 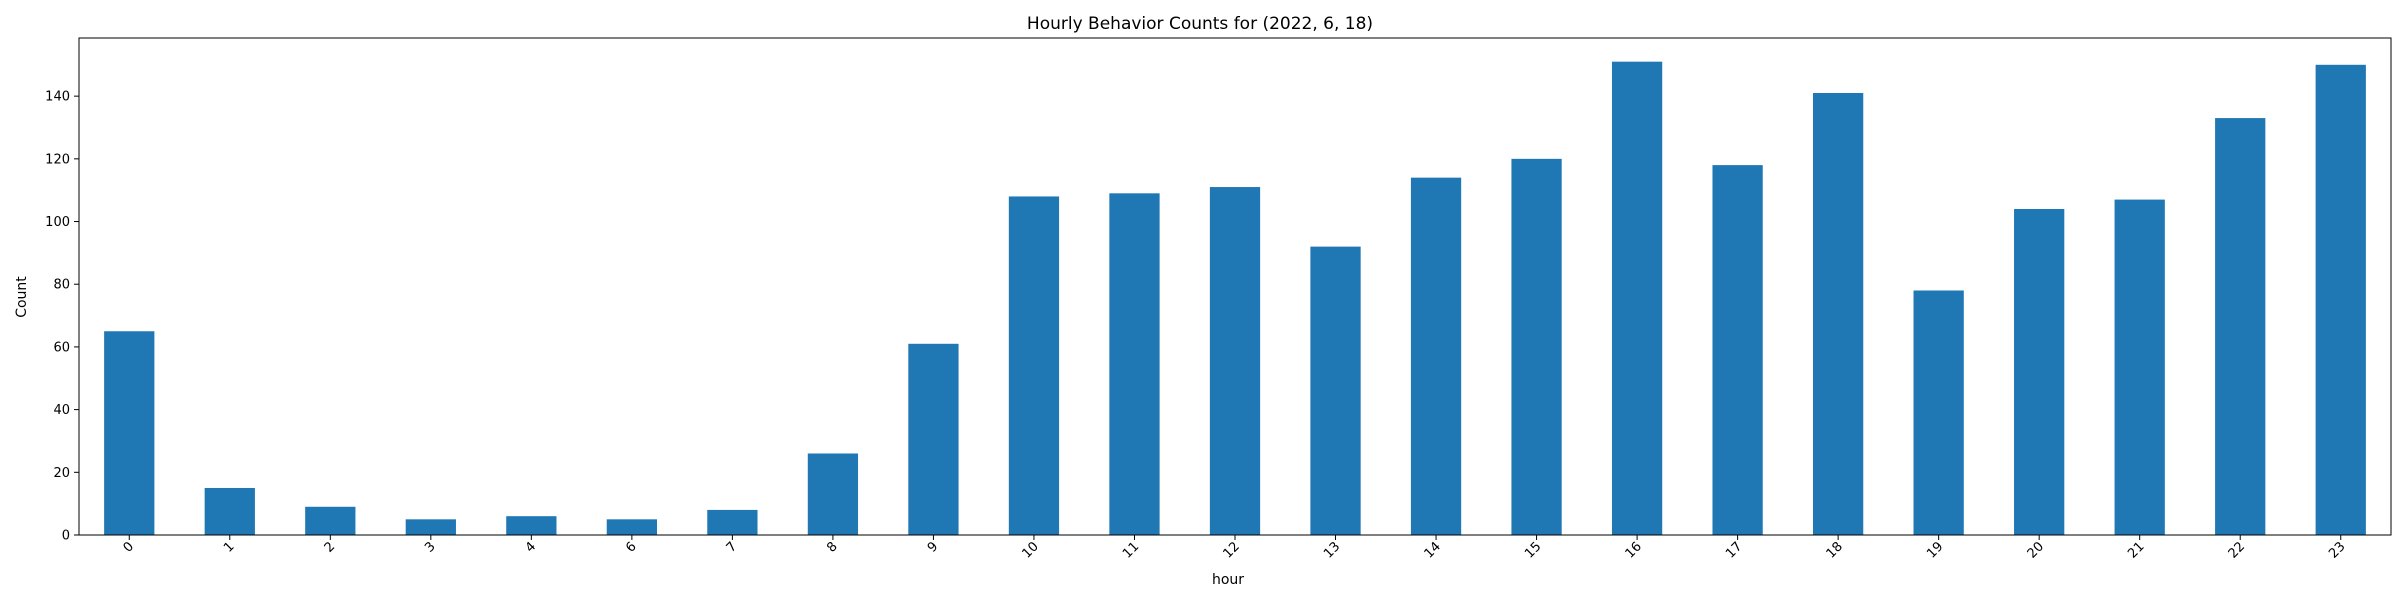 What do you see at coordinates (2136, 550) in the screenshot?
I see `x-tick-label: 21` at bounding box center [2136, 550].